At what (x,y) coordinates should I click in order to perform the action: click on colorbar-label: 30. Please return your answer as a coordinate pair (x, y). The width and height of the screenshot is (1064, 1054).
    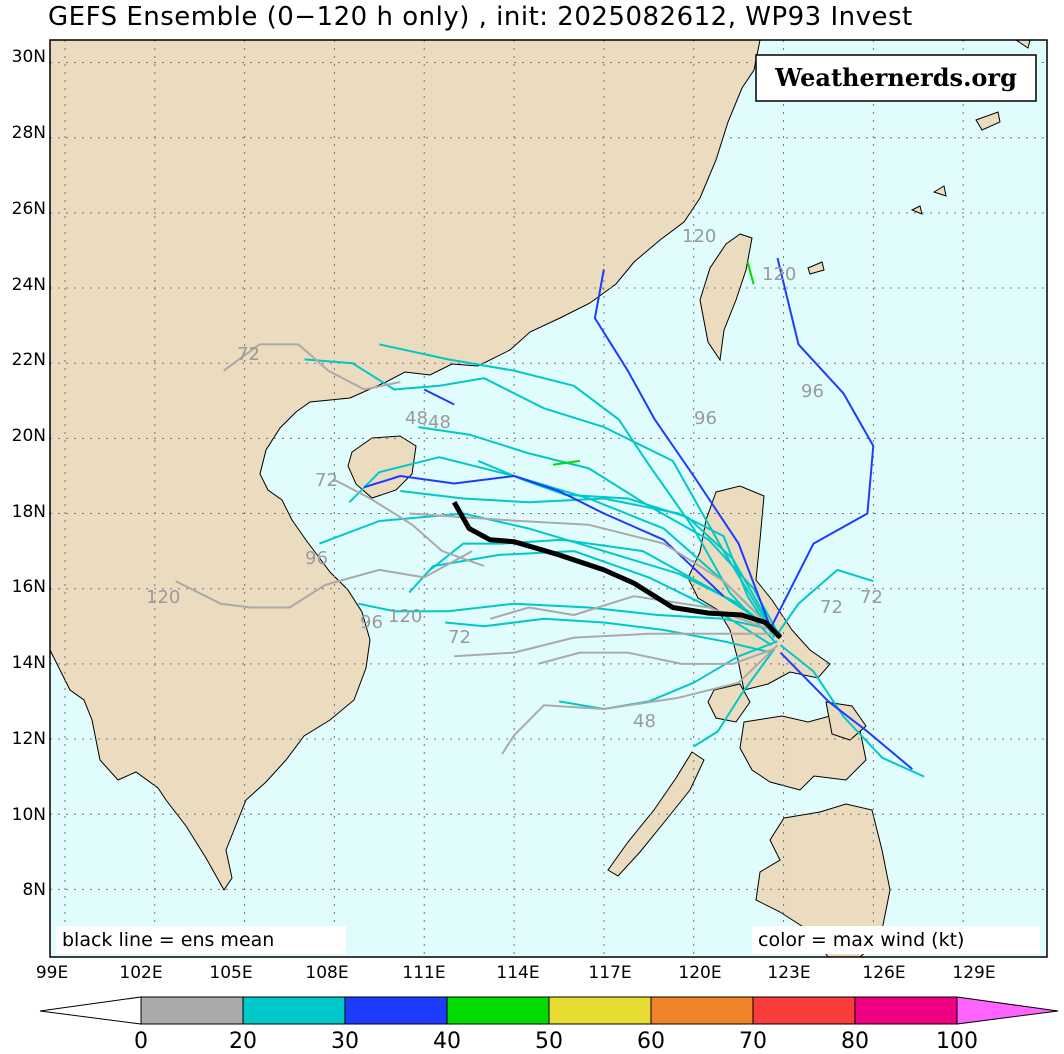
    Looking at the image, I should click on (345, 1041).